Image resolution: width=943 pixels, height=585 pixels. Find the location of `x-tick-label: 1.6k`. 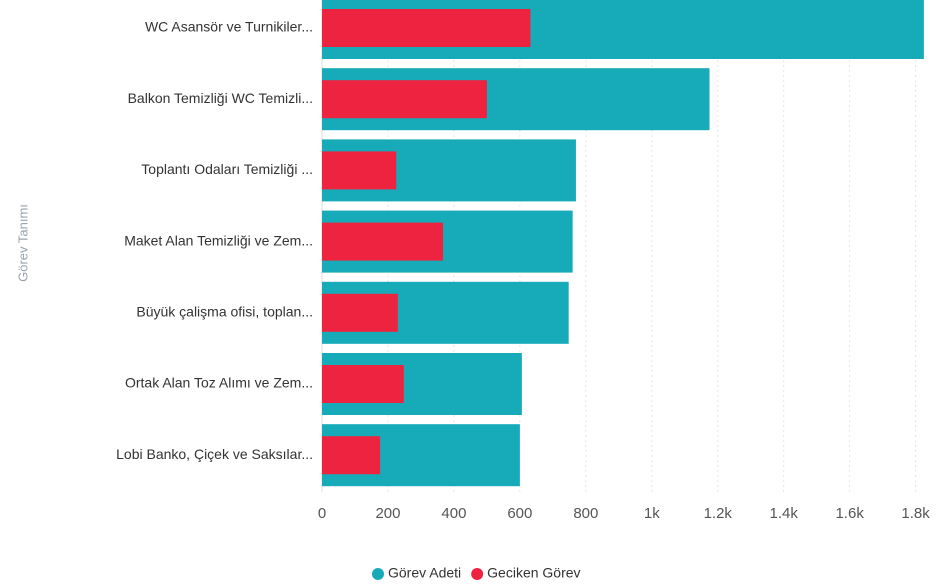

x-tick-label: 1.6k is located at coordinates (849, 513).